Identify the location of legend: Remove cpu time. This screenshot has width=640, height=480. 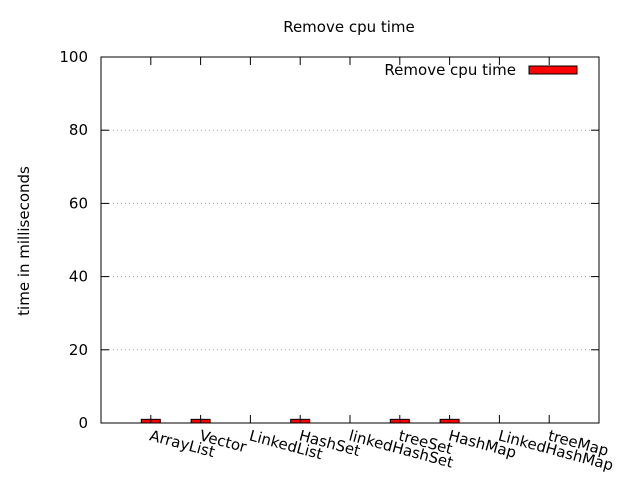
(481, 70).